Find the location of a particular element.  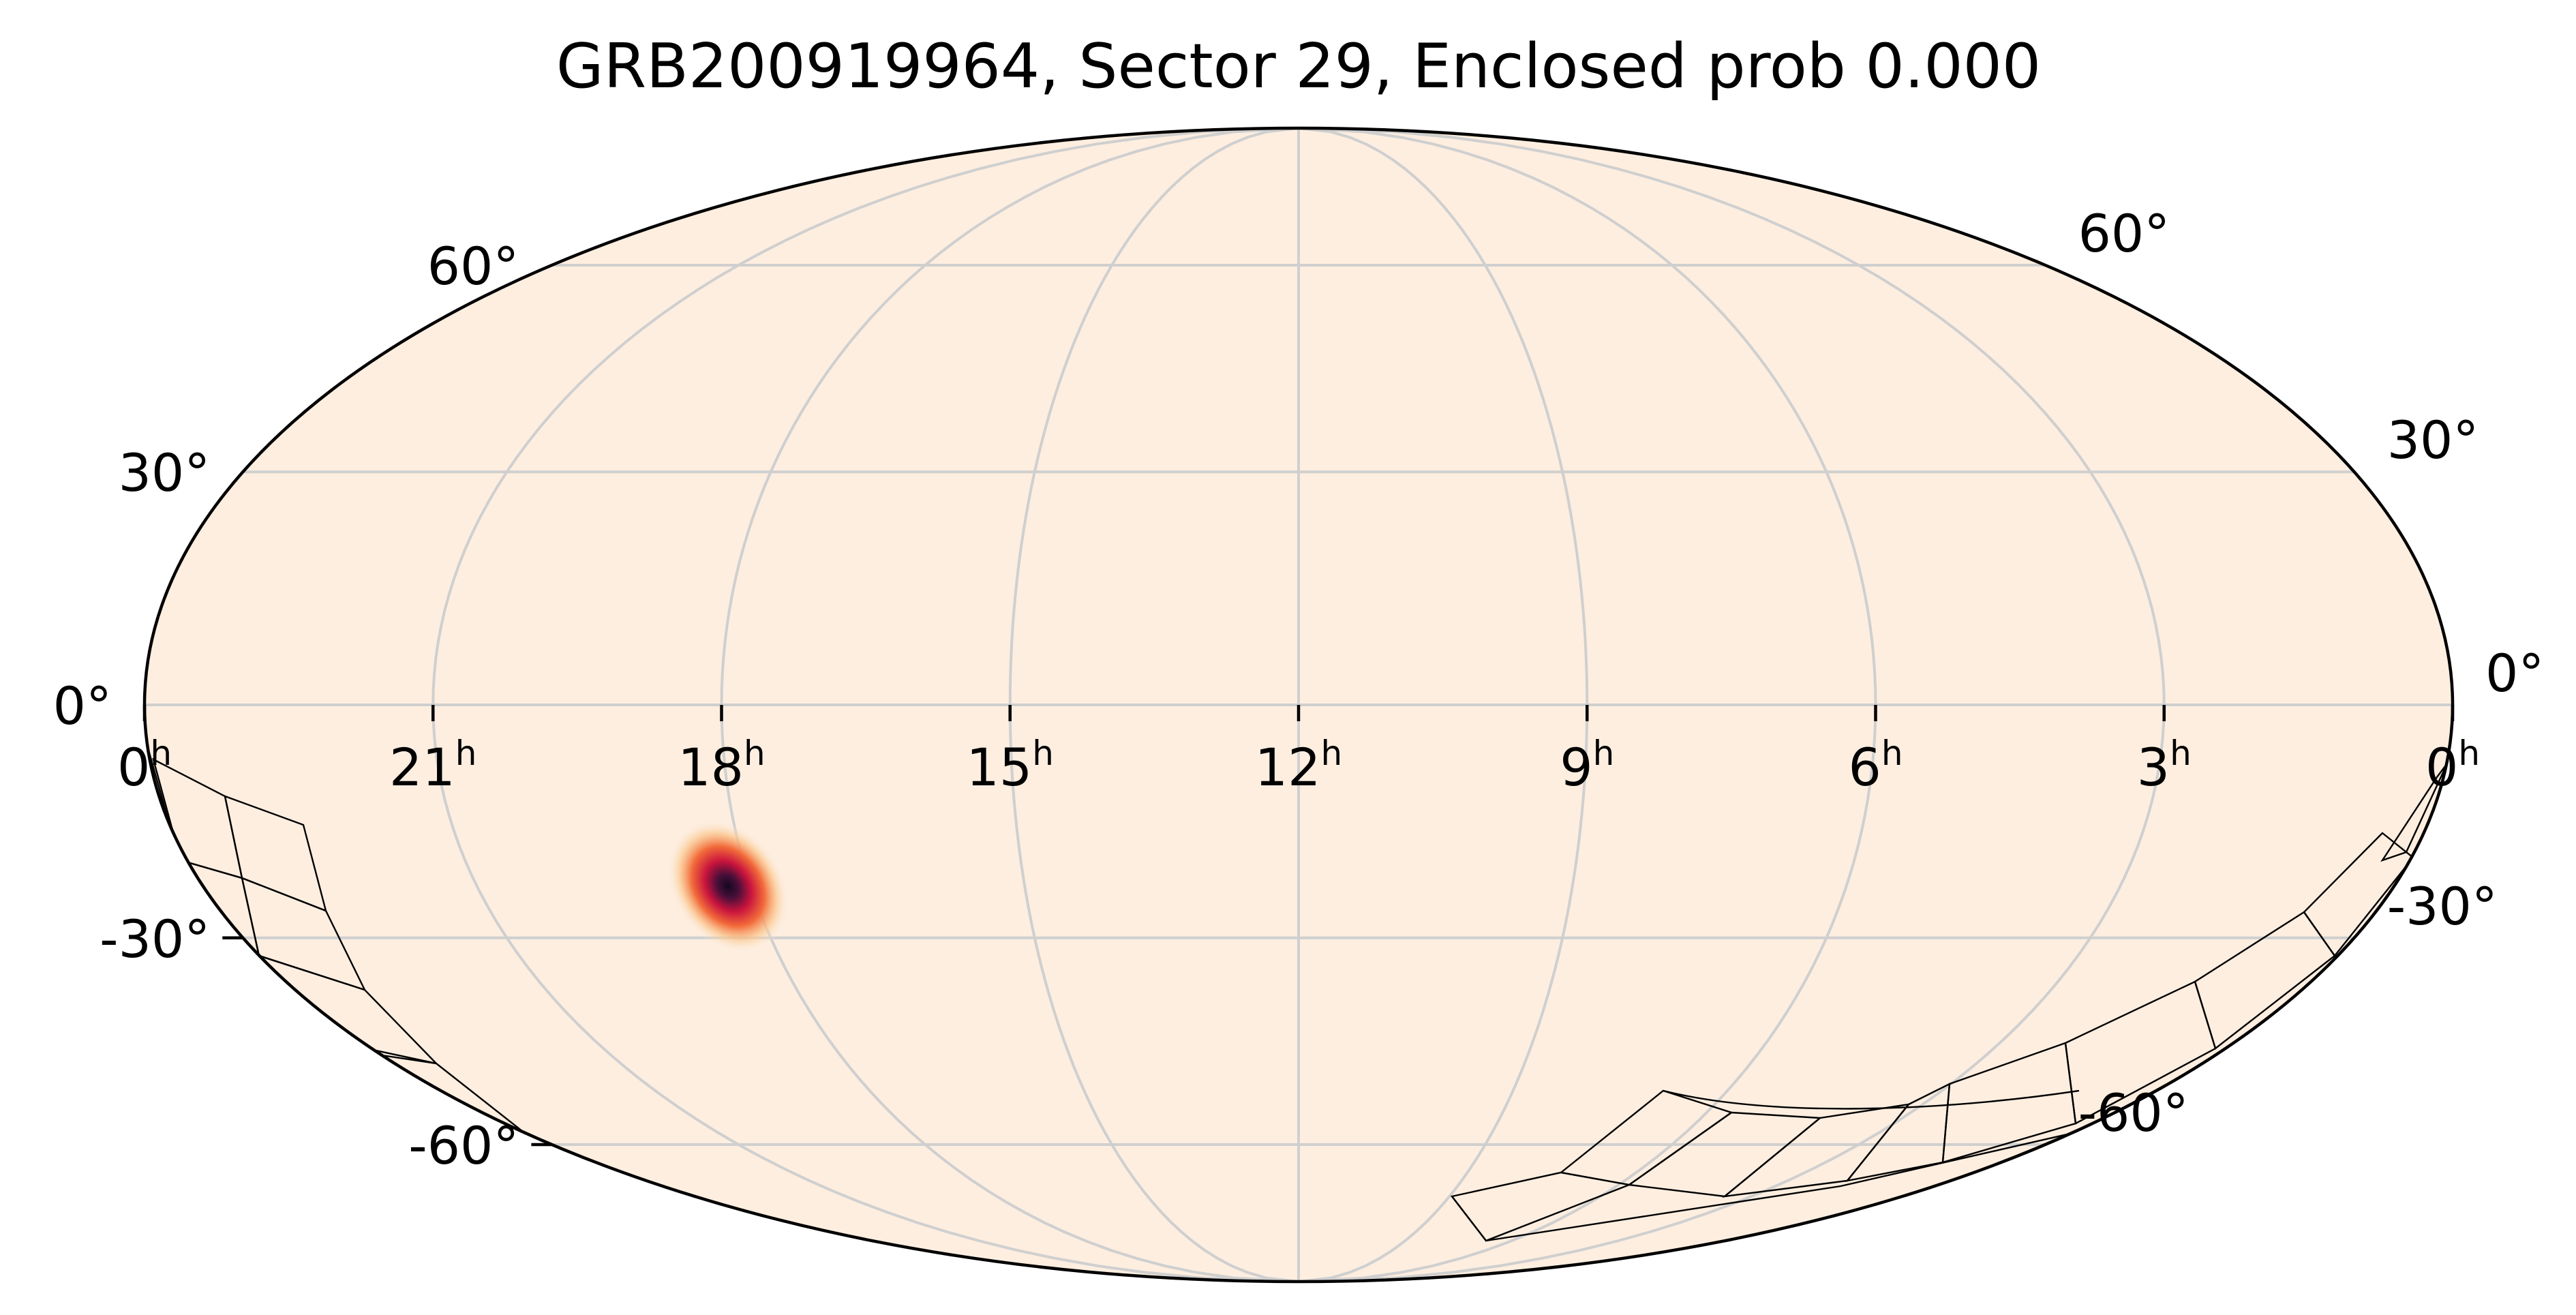

ra-tick-marks is located at coordinates (1298, 713).